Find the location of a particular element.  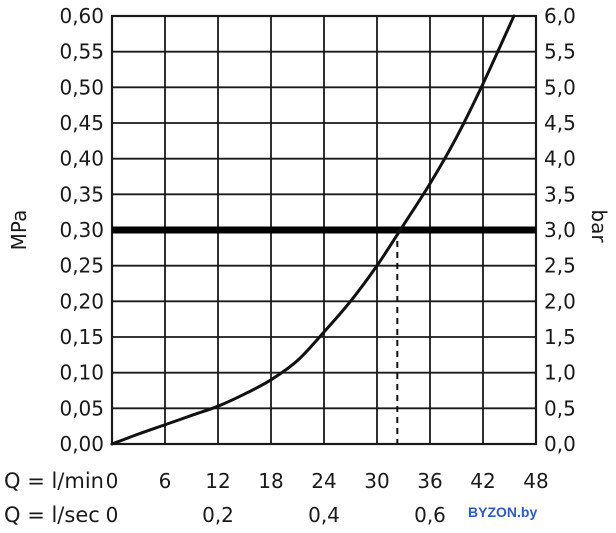

watermark-text: BYZON.by is located at coordinates (502, 512).